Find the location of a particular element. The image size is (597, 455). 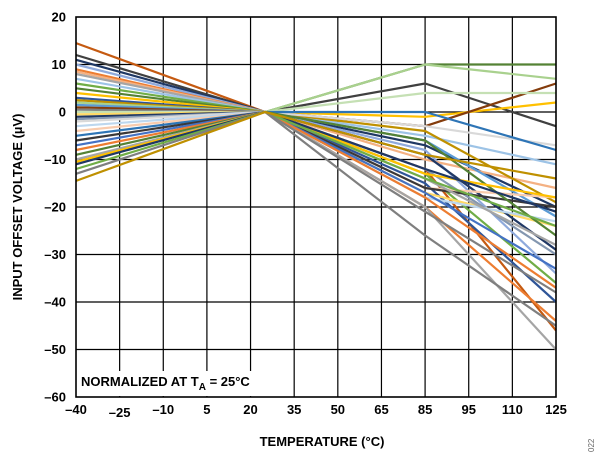

note-text-tail: = 25°C is located at coordinates (228, 381).